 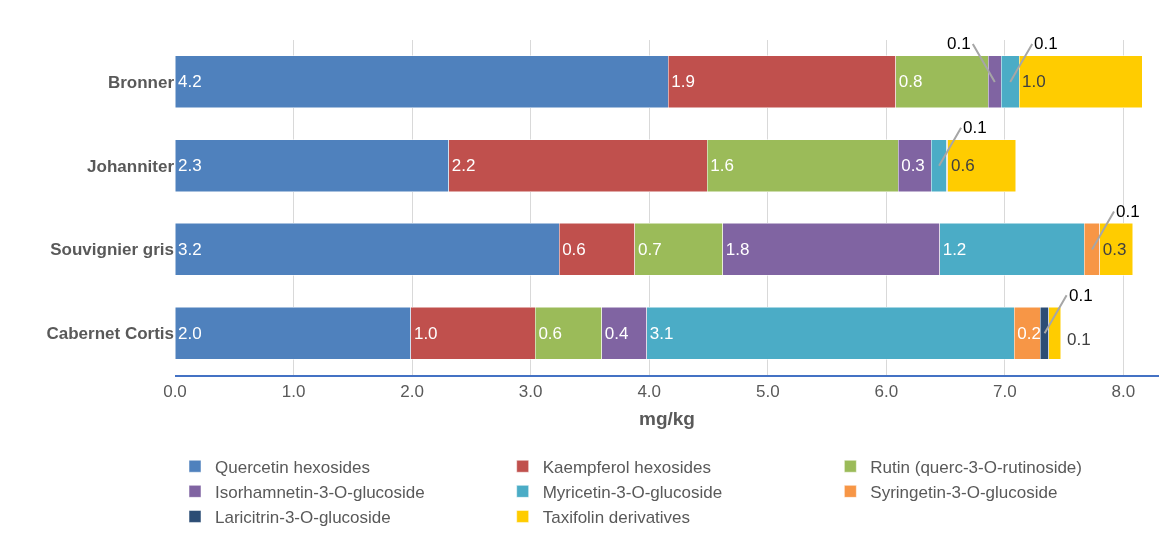 What do you see at coordinates (110, 334) in the screenshot?
I see `y-tick-label: Cabernet Cortis` at bounding box center [110, 334].